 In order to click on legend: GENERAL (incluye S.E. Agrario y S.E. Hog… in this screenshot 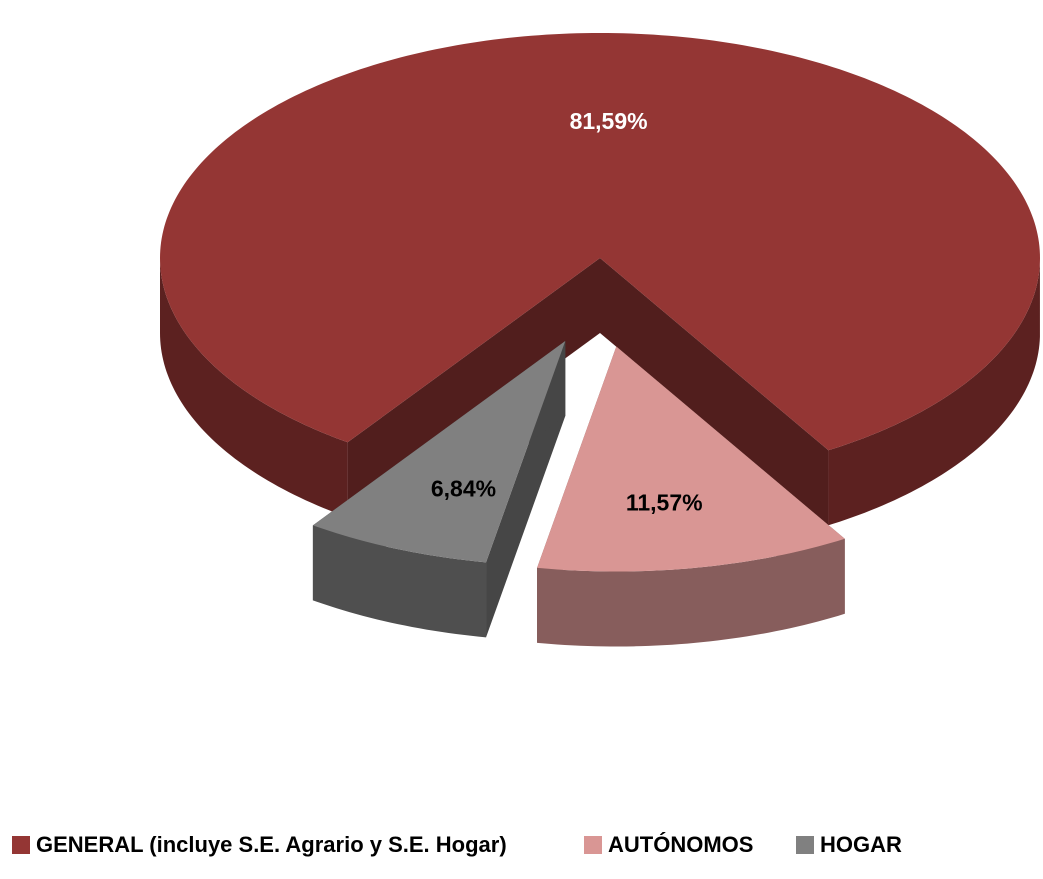, I will do `click(457, 844)`.